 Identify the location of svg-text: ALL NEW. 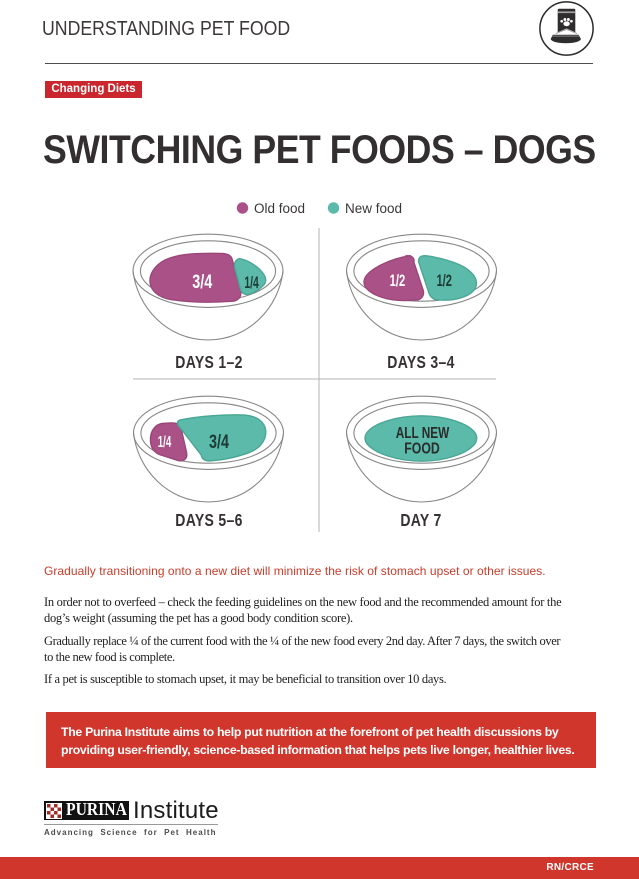
(423, 433).